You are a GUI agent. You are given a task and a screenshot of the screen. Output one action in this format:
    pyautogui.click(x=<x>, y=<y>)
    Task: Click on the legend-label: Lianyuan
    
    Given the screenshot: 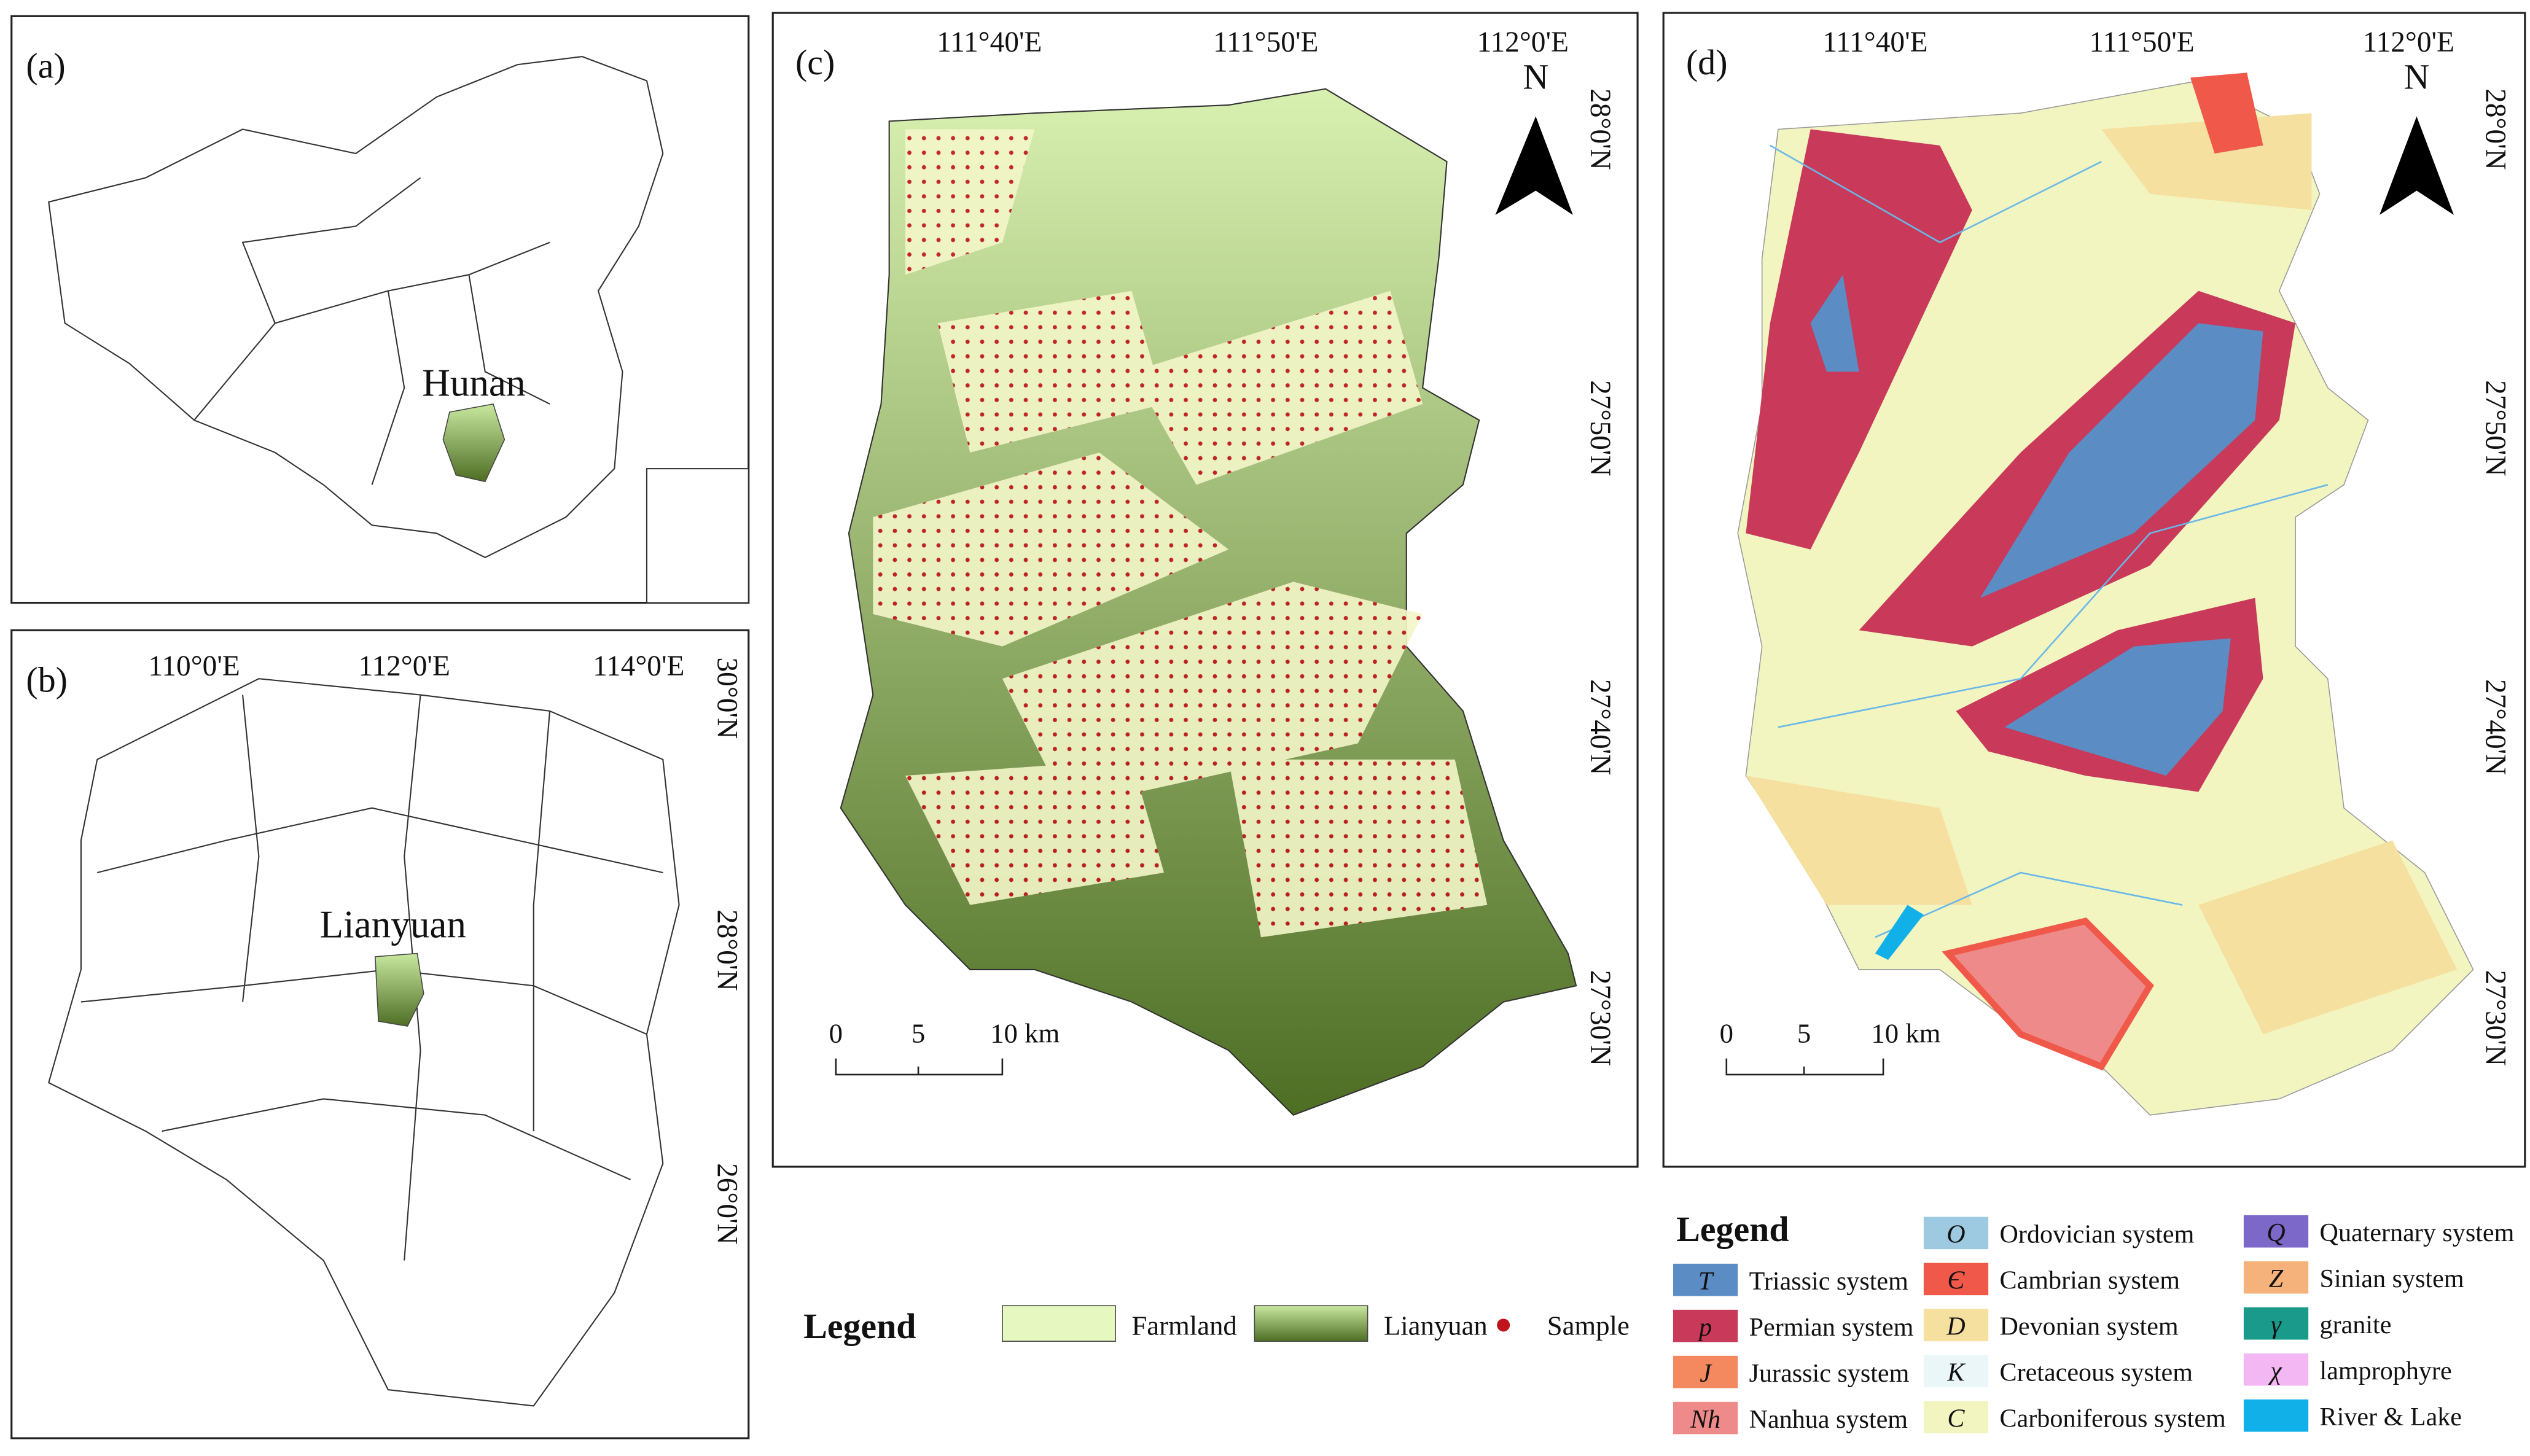 What is the action you would take?
    pyautogui.click(x=1436, y=1325)
    